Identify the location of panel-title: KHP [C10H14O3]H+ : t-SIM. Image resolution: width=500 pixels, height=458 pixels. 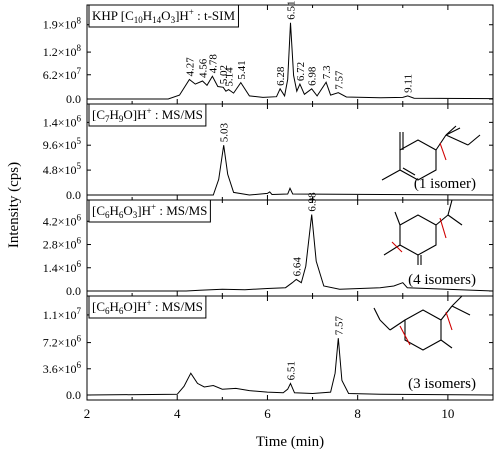
(163, 16).